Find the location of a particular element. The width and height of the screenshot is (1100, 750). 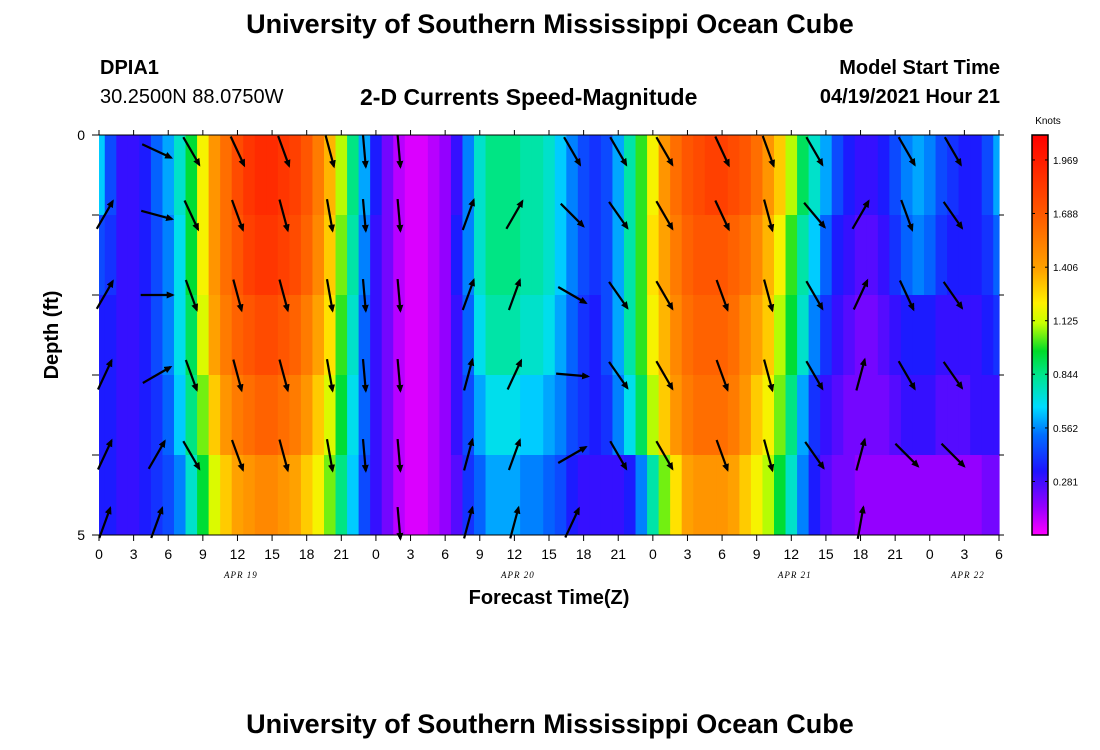

x-tick-label: 9 is located at coordinates (757, 554).